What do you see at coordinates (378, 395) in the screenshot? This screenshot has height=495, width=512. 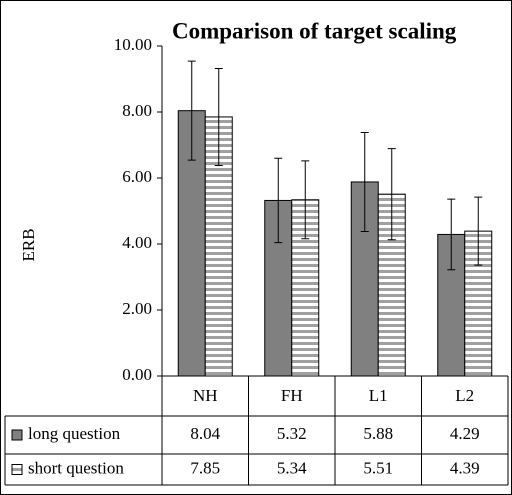 I see `x-tick-label: L1` at bounding box center [378, 395].